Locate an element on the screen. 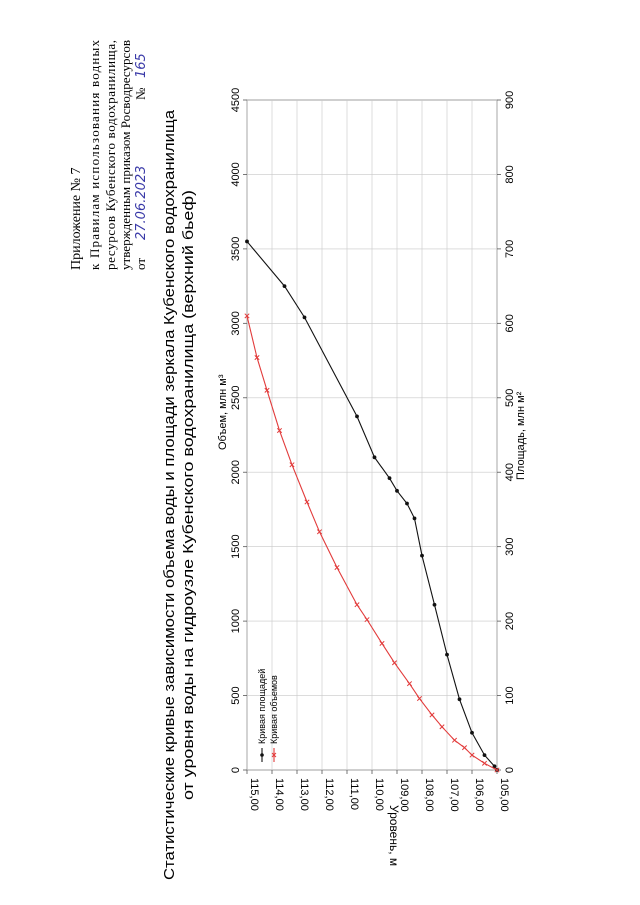 The width and height of the screenshot is (640, 905). legend-volume-marker is located at coordinates (274, 755).